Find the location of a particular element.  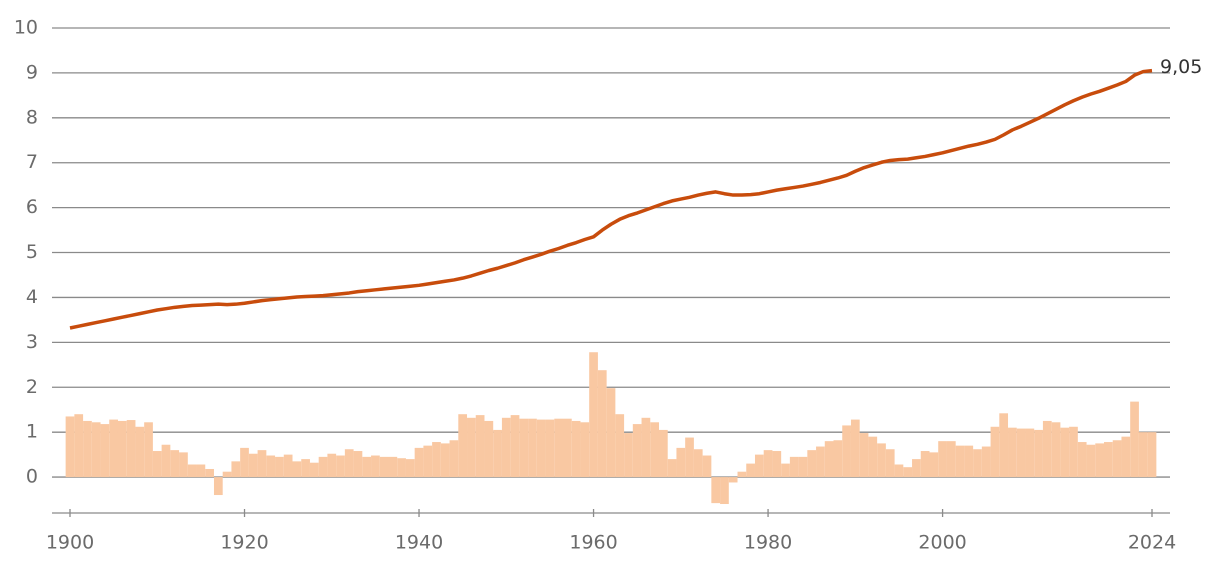

value-label: 9,05 is located at coordinates (1181, 67).